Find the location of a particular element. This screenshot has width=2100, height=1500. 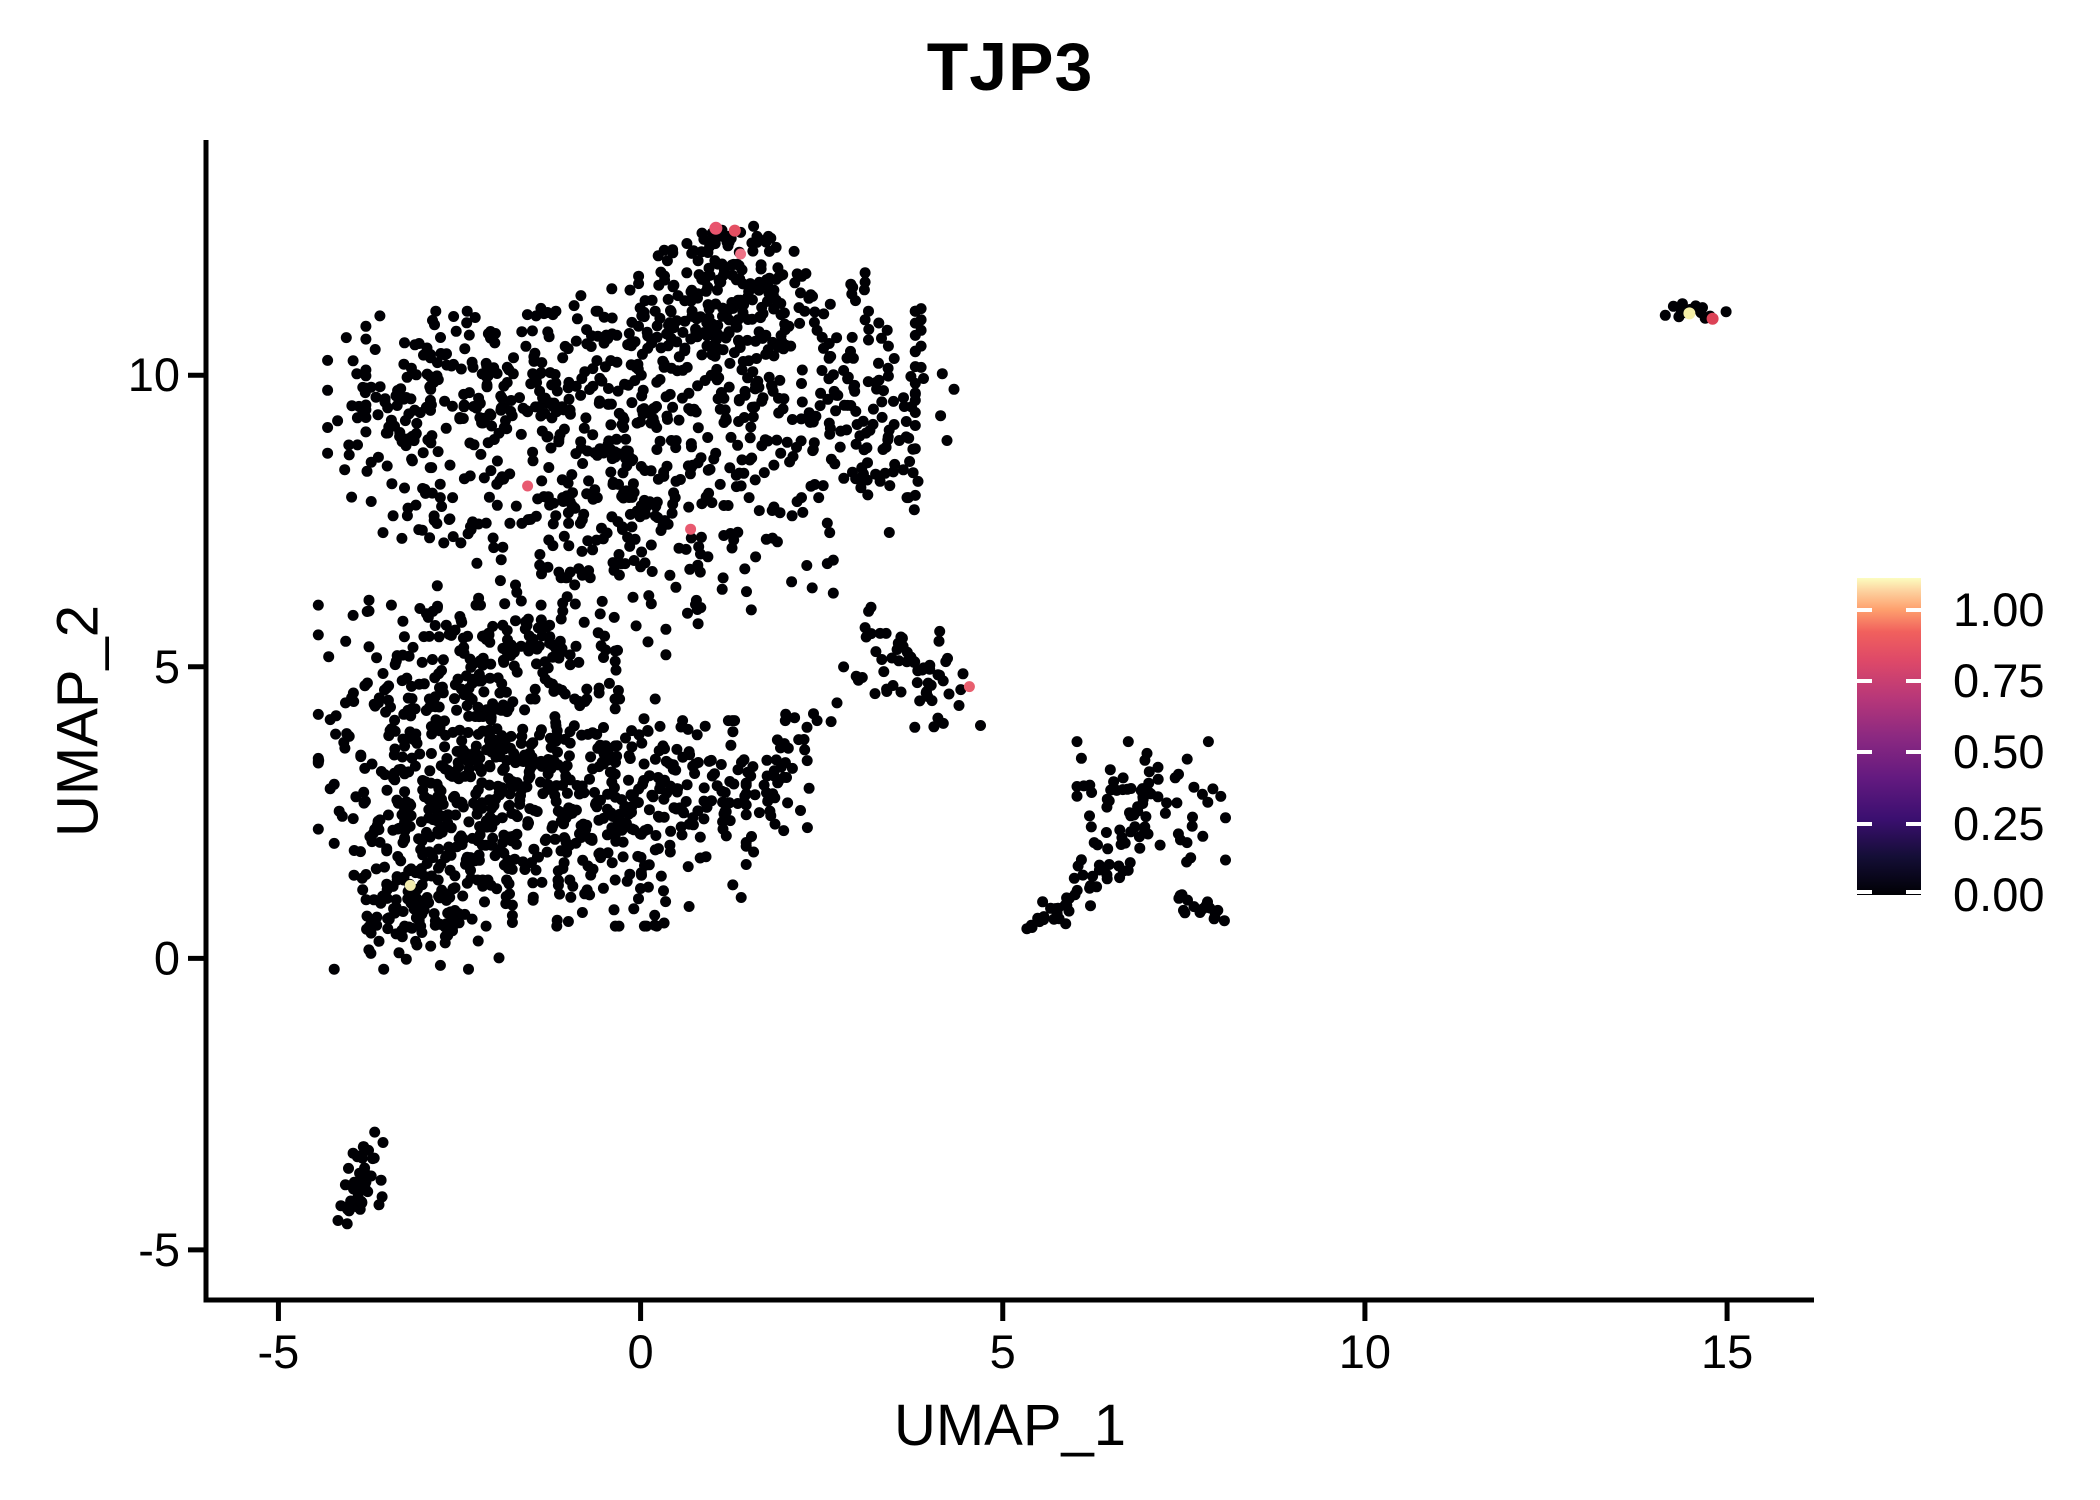

x-tick-label: 5 is located at coordinates (1003, 1351).